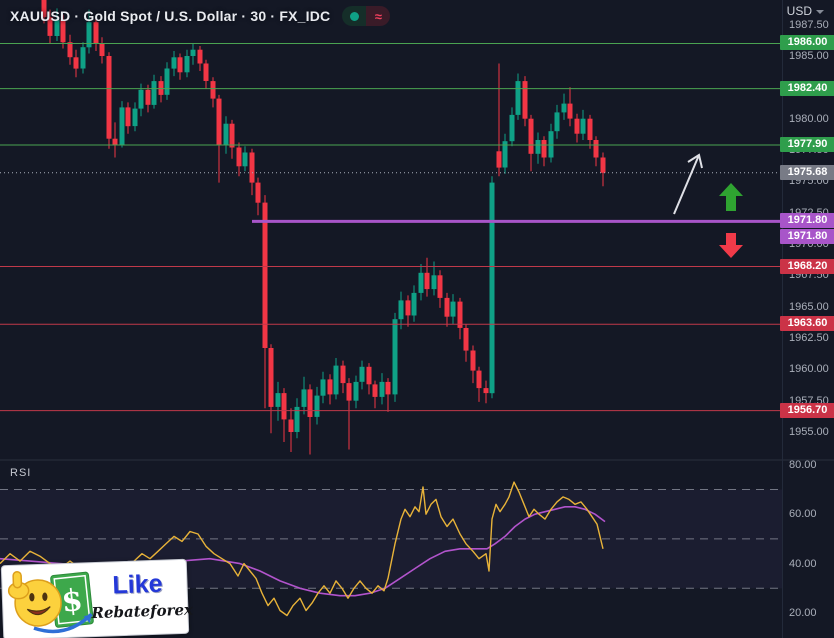  What do you see at coordinates (809, 119) in the screenshot?
I see `price-tick-label: 1980.00` at bounding box center [809, 119].